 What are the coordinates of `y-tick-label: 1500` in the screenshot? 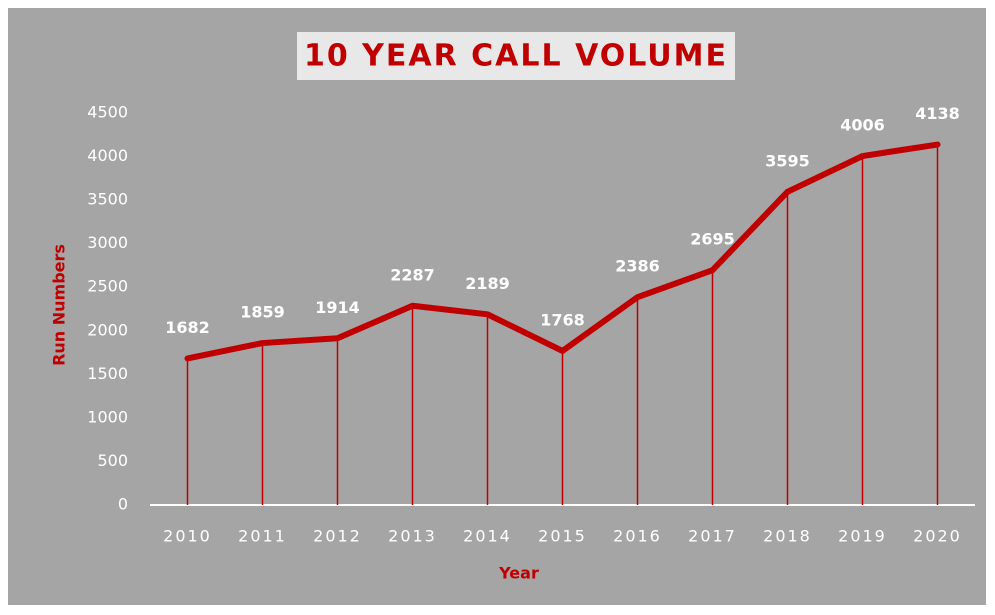 It's located at (107, 373).